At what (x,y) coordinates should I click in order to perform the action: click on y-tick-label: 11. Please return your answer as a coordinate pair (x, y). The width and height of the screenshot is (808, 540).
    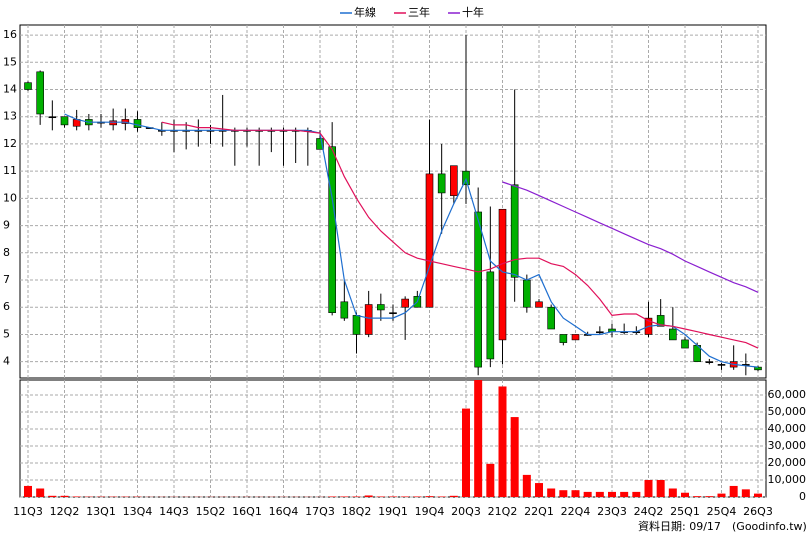
    Looking at the image, I should click on (10, 170).